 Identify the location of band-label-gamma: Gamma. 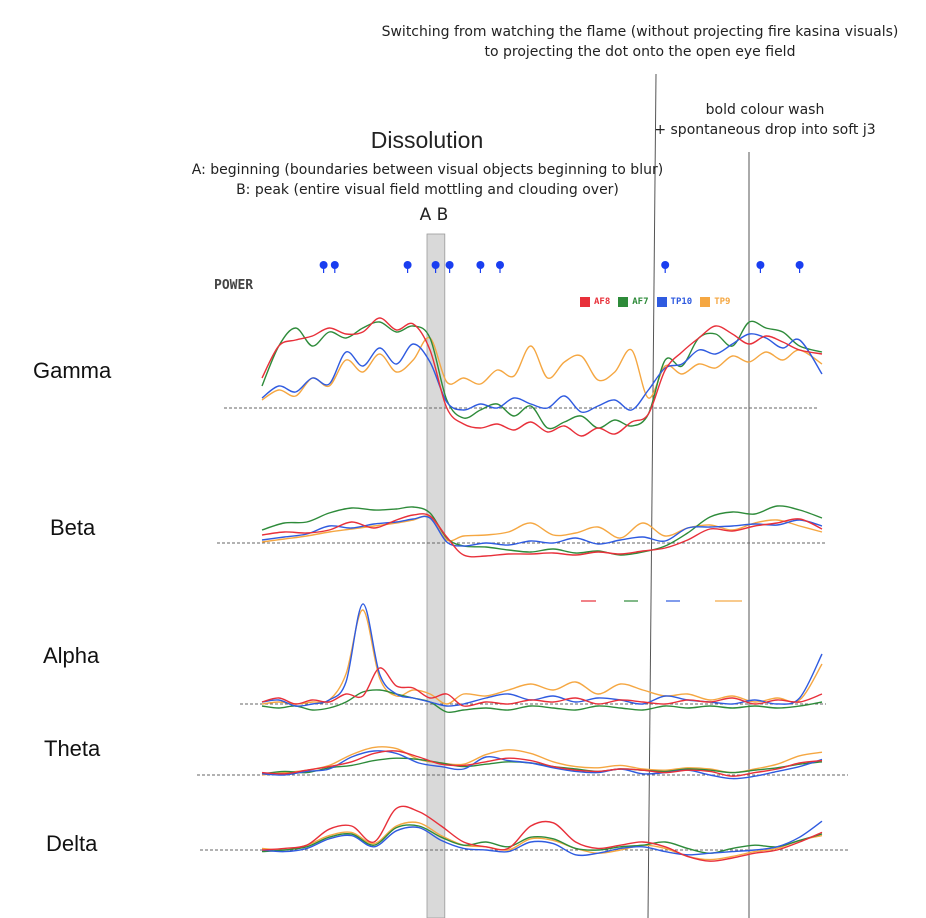
(72, 370).